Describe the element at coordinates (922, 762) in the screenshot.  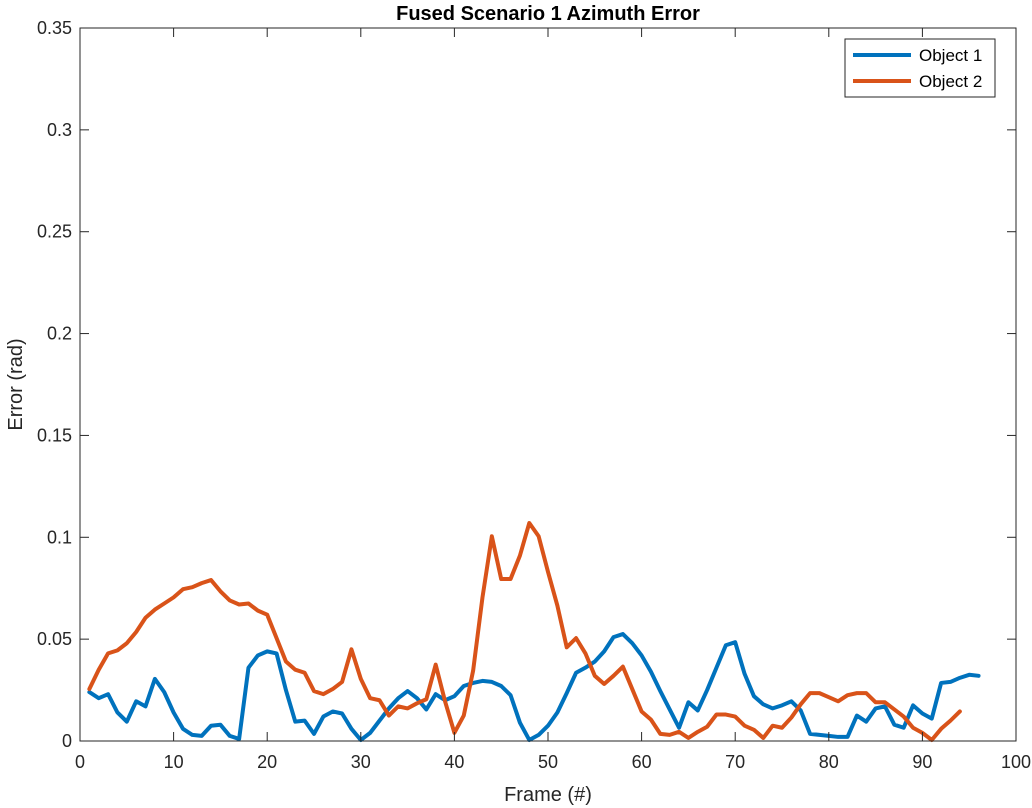
I see `x-tick-label: 90` at that location.